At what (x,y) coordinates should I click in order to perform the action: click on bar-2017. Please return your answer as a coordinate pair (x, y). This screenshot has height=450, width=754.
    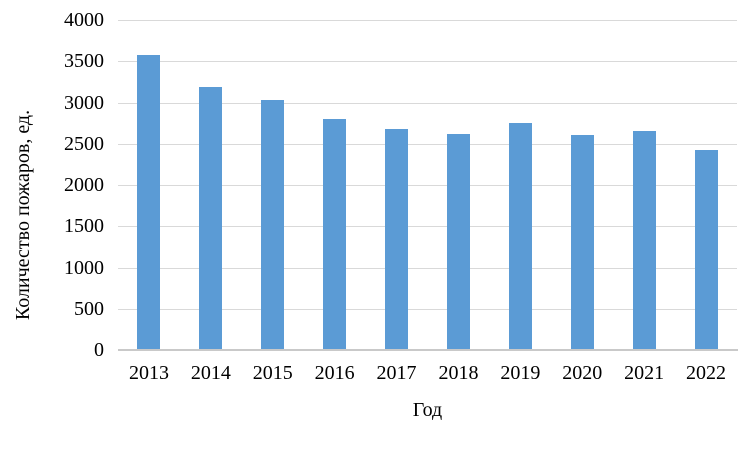
    Looking at the image, I should click on (397, 239).